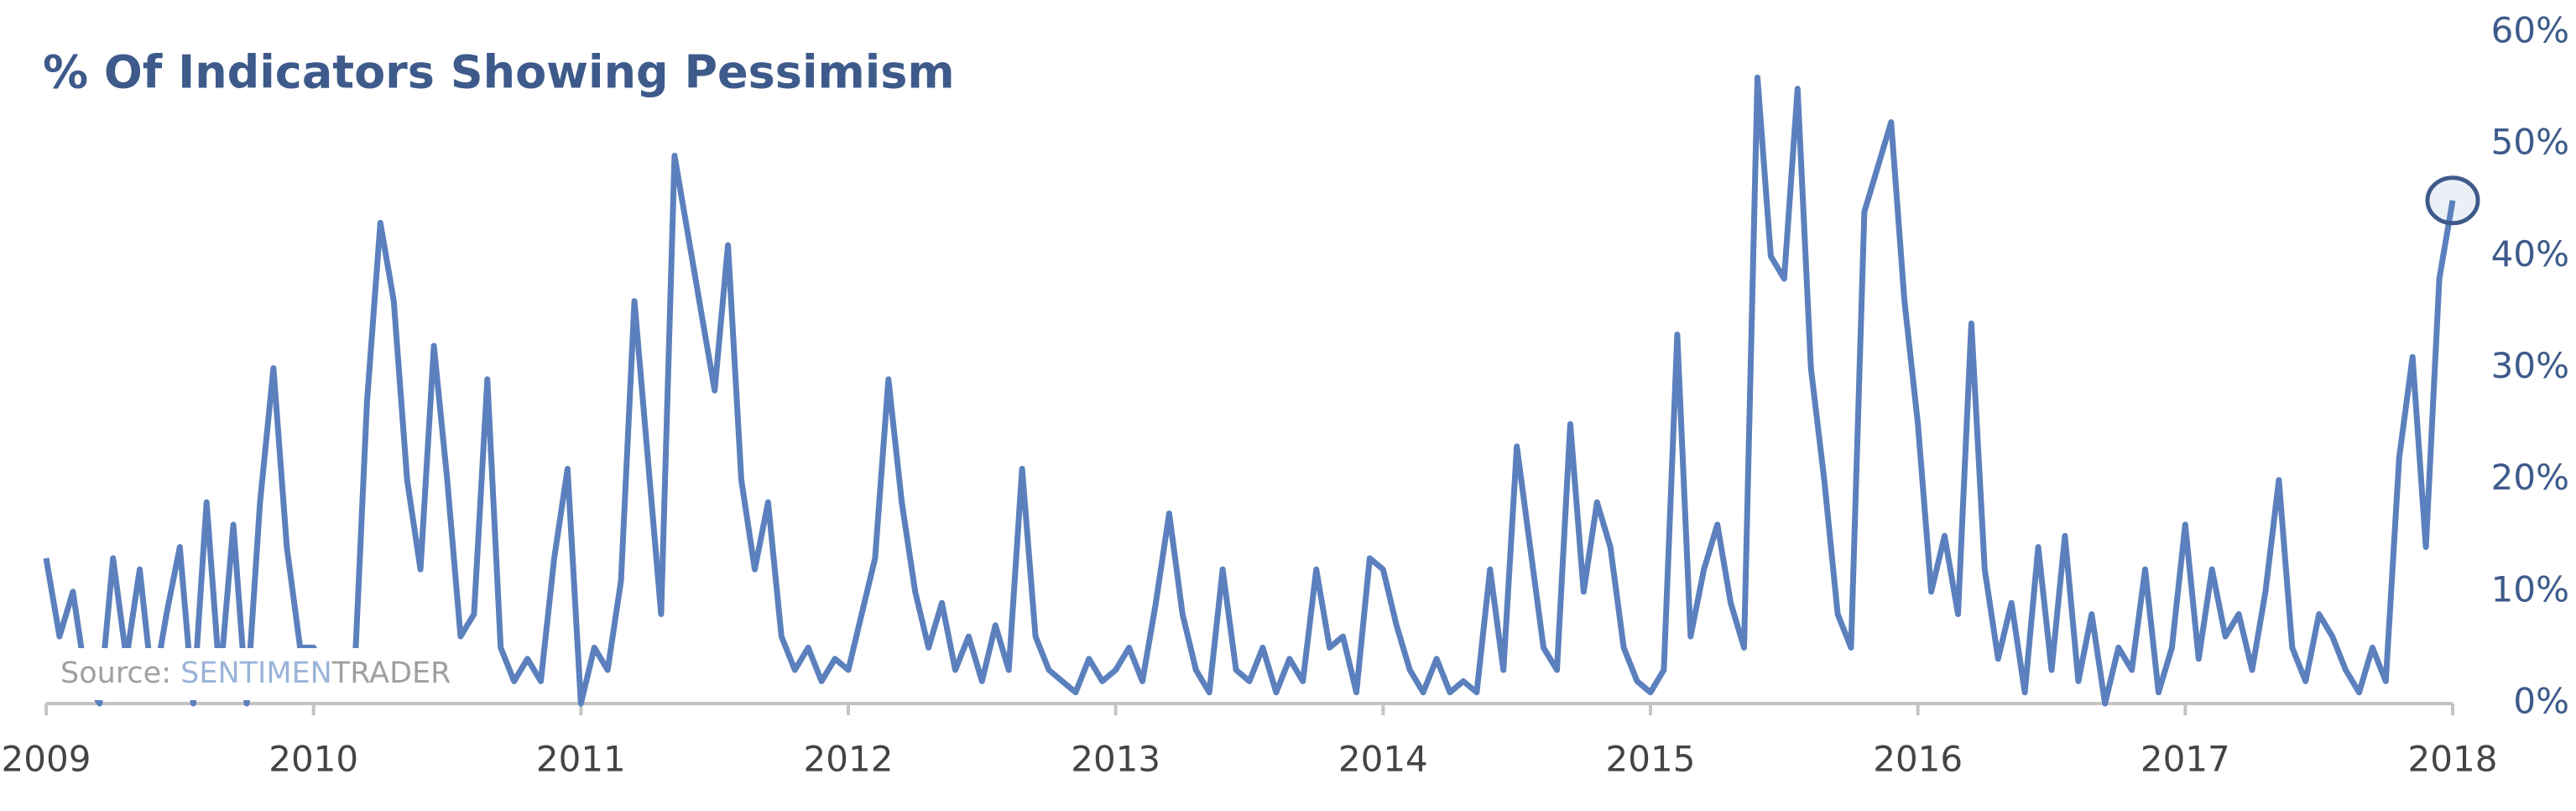 The image size is (2576, 811). I want to click on source-box, so click(268, 674).